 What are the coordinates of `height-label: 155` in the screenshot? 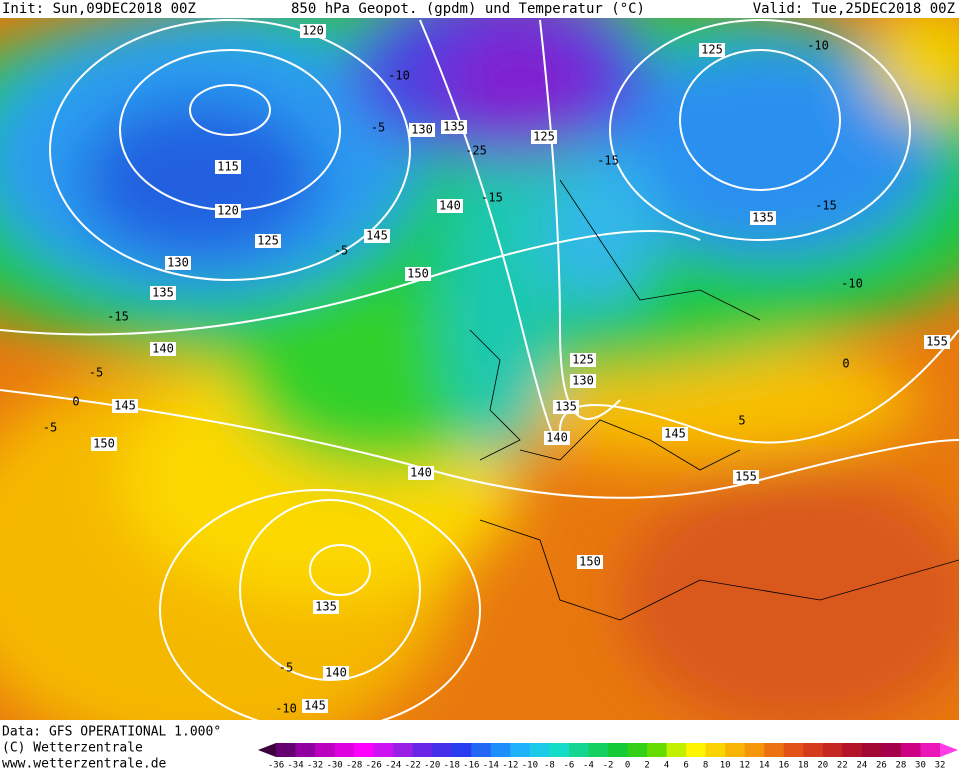 It's located at (937, 342).